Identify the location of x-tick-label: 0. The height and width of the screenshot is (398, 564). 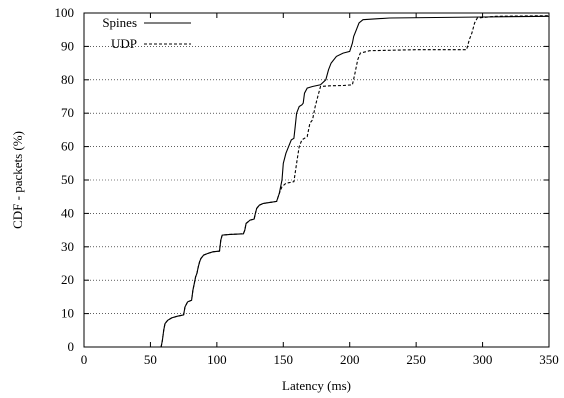
(84, 359).